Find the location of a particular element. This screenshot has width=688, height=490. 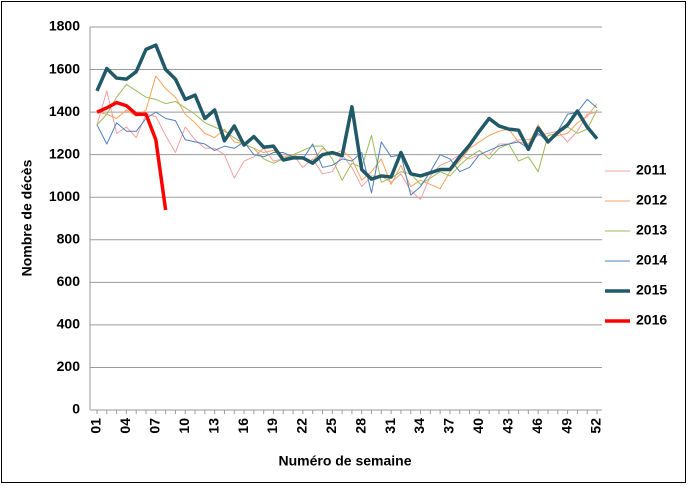

y-tick-label: 1200 is located at coordinates (64, 153).